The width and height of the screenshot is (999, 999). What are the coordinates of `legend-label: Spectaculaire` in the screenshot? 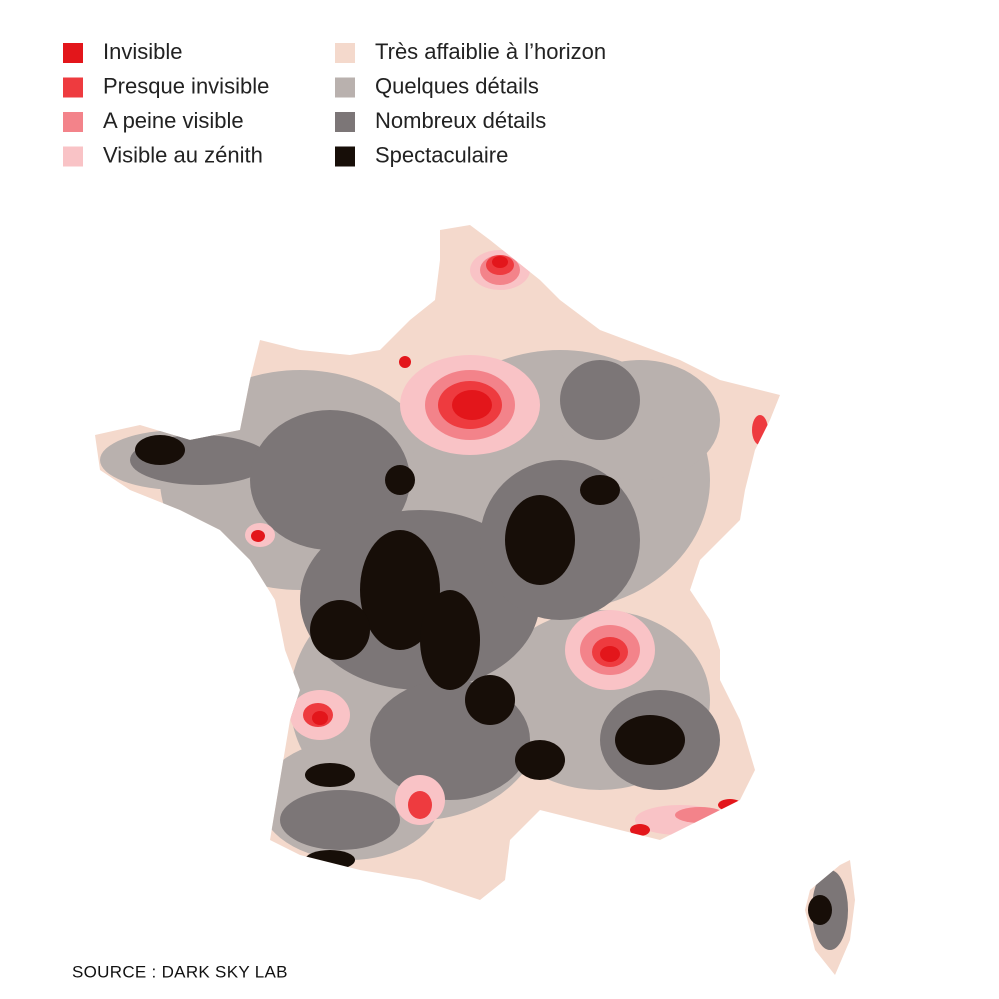 It's located at (441, 154).